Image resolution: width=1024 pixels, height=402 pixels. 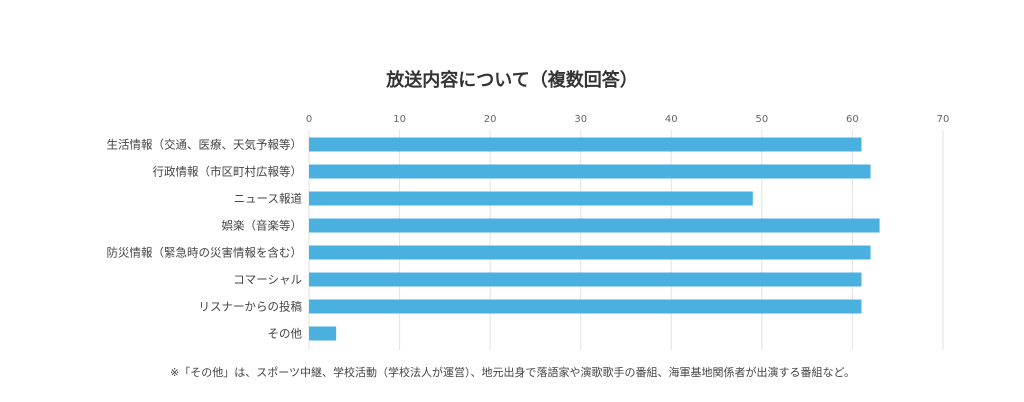 What do you see at coordinates (671, 119) in the screenshot?
I see `x-tick-label: 40` at bounding box center [671, 119].